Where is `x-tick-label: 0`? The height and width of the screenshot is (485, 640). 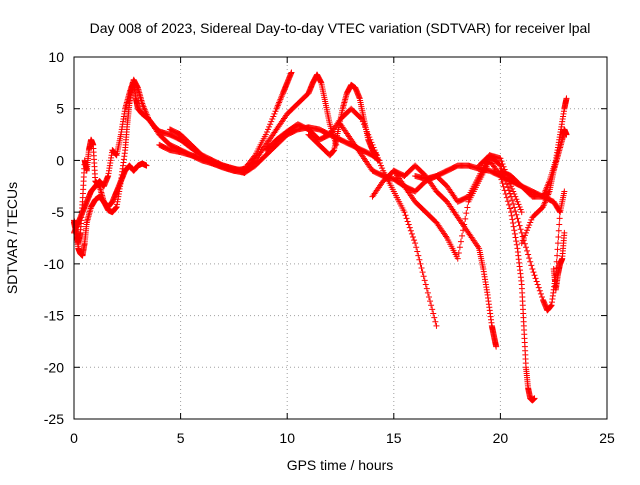
x-tick-label: 0 is located at coordinates (74, 438).